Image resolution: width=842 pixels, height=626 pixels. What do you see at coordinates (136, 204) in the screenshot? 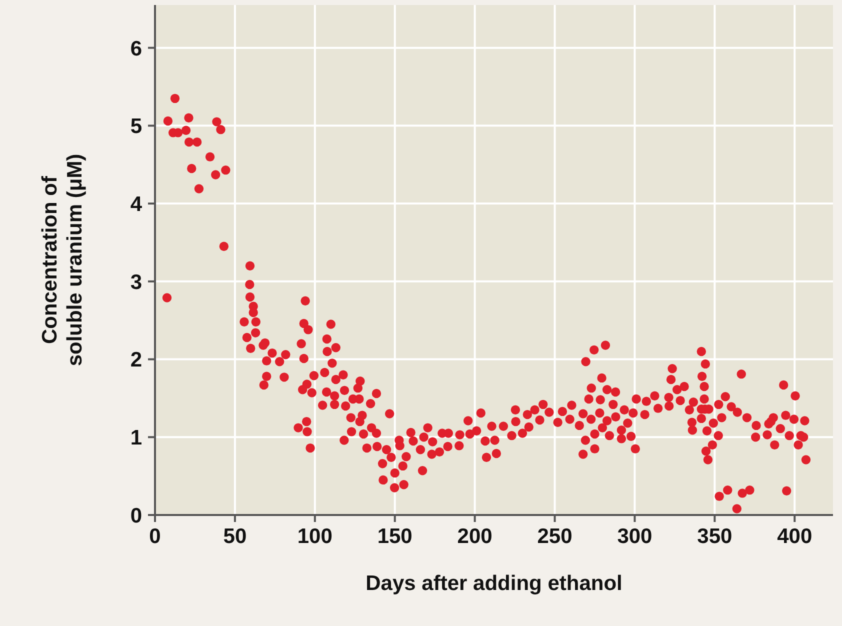
I see `y-tick-label: 4` at bounding box center [136, 204].